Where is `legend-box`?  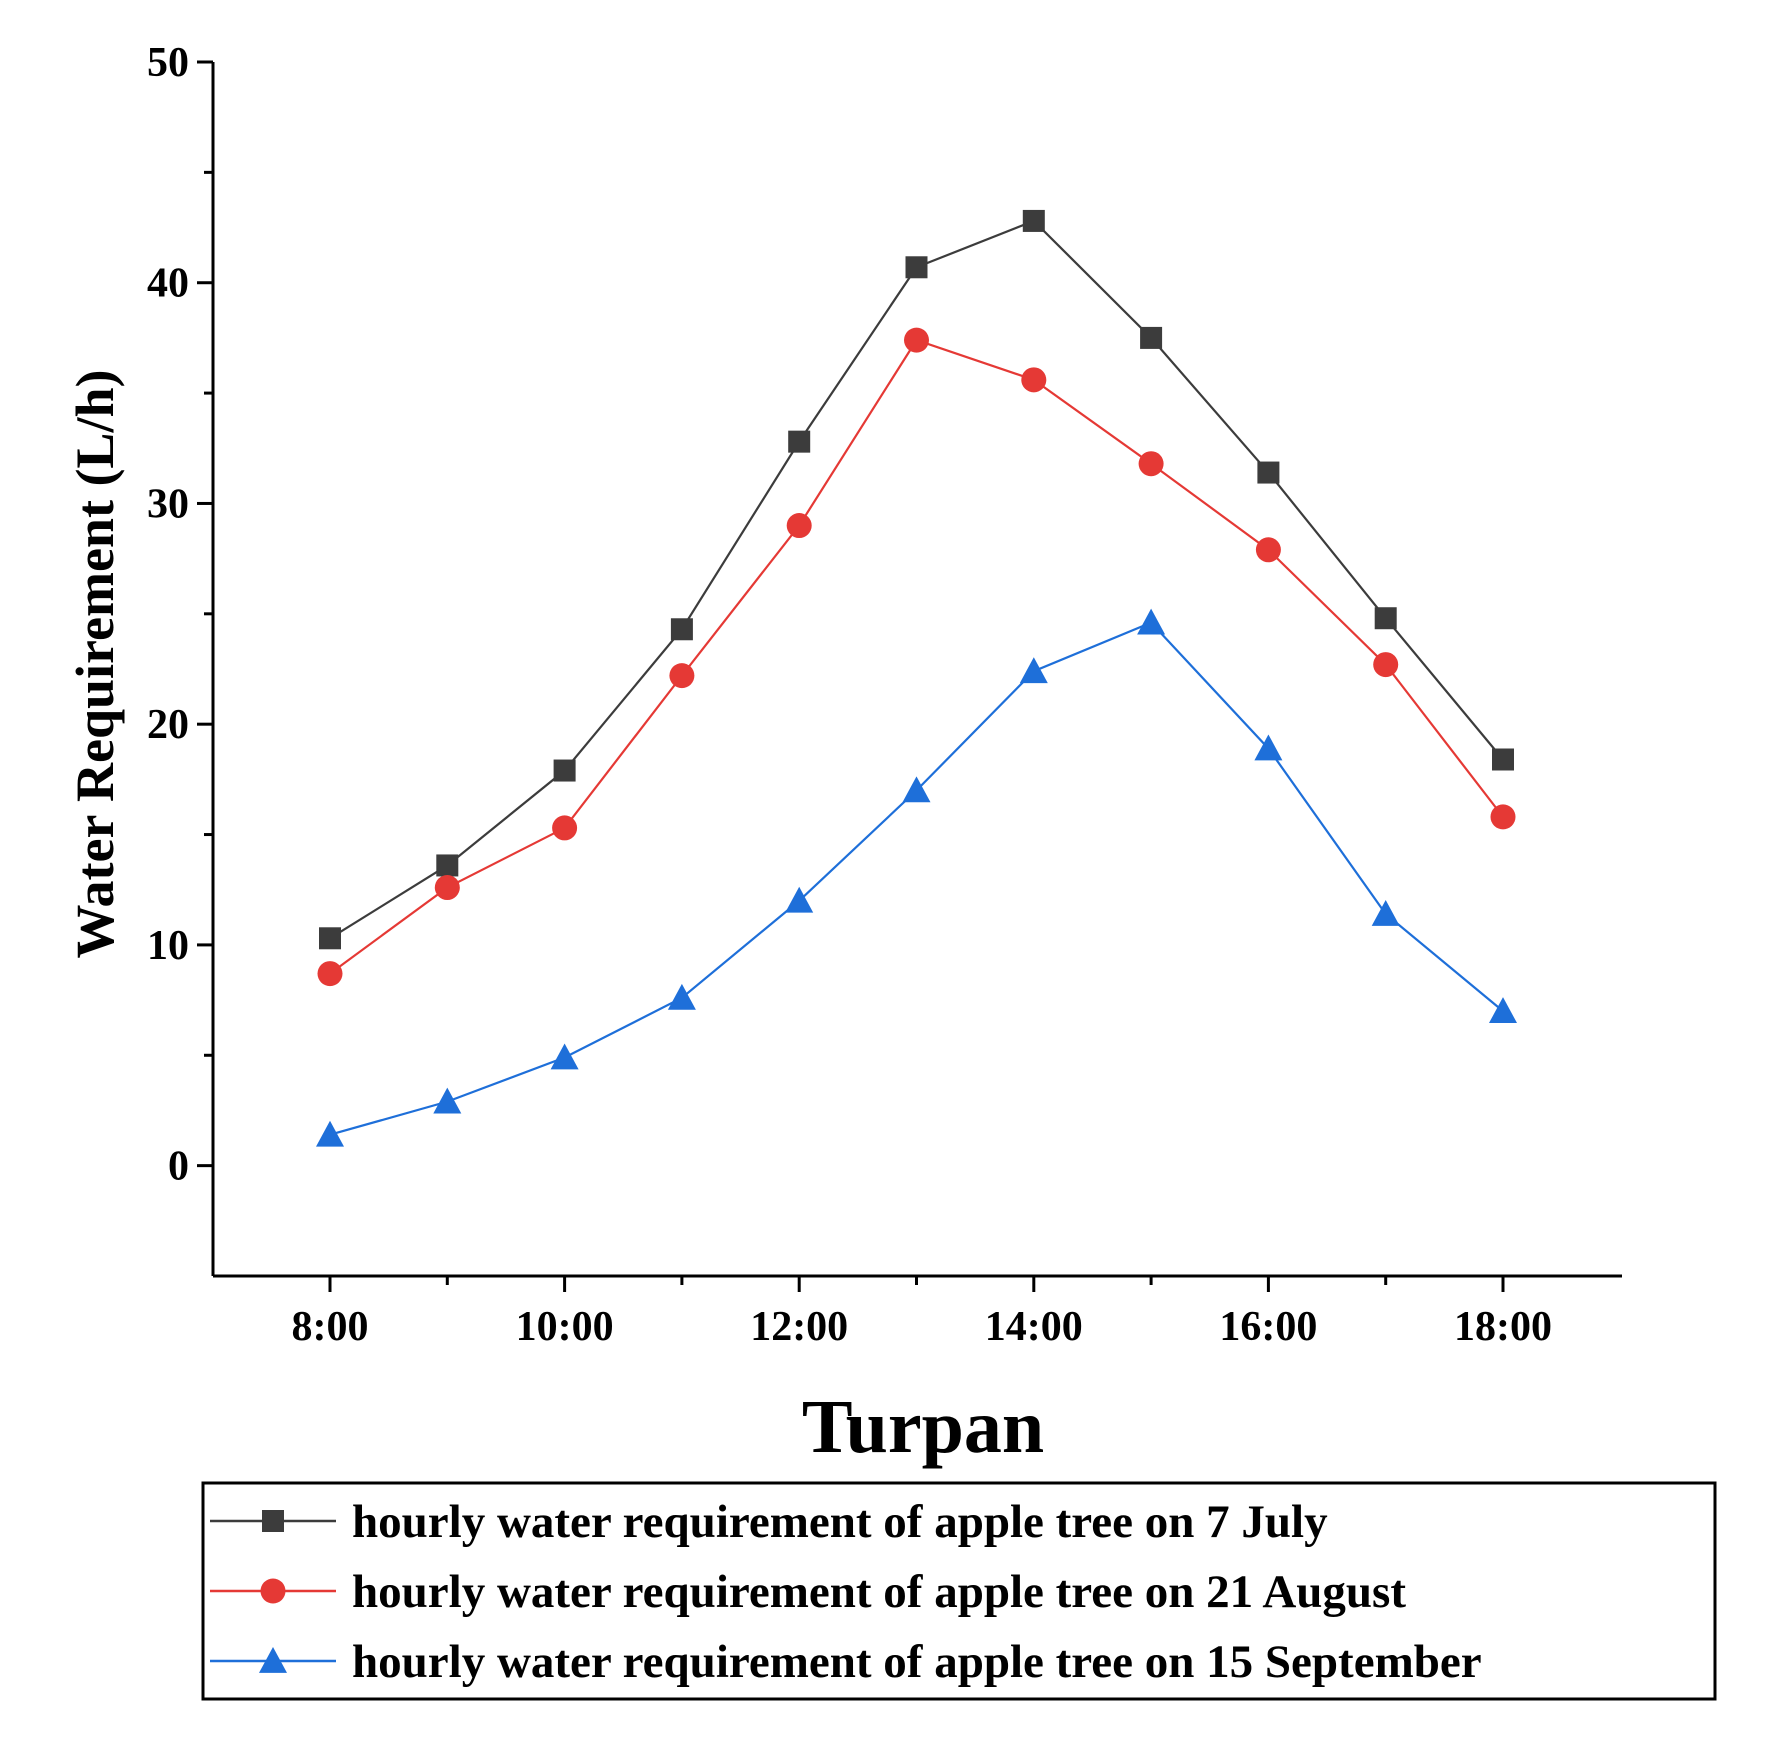
legend-box is located at coordinates (959, 1591).